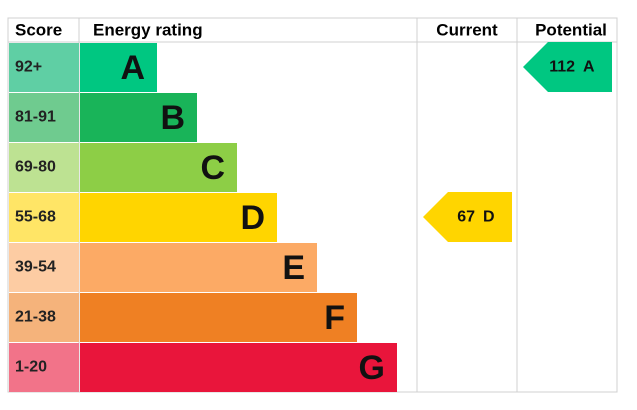 The image size is (637, 410). I want to click on rating-letter: E, so click(293, 268).